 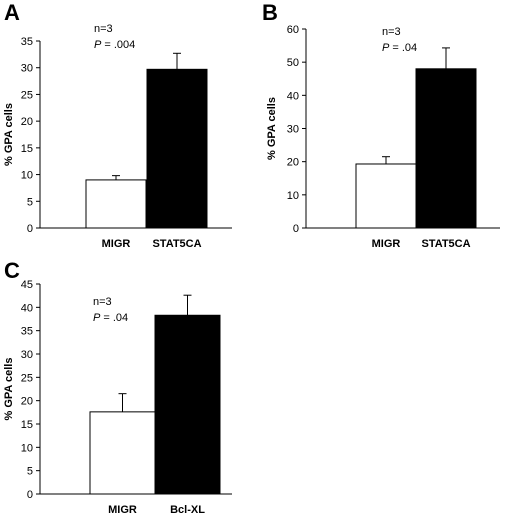 I want to click on panel-letter-a: A, so click(x=12, y=12).